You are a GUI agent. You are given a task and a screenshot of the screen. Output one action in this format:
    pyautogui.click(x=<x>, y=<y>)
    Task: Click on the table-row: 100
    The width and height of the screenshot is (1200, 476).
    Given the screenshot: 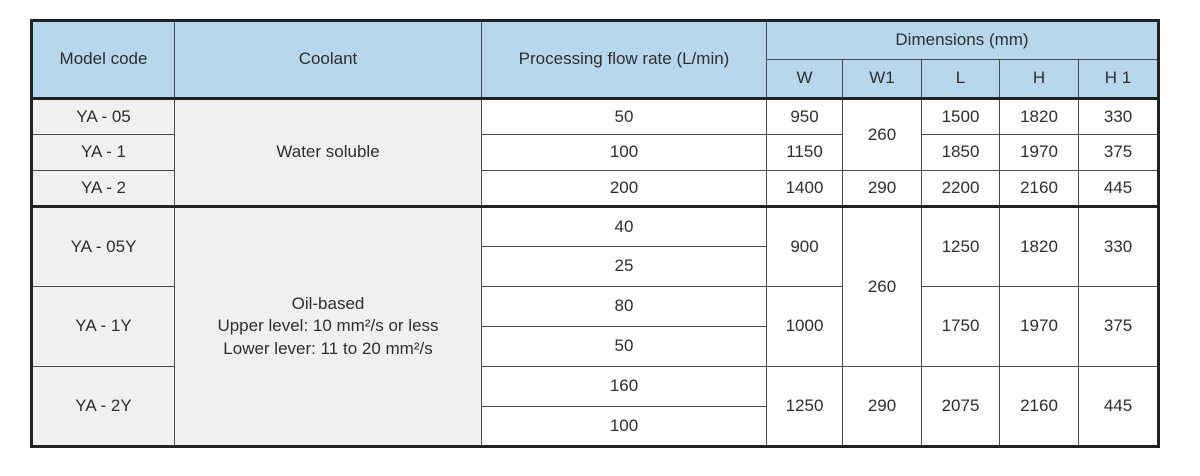 What is the action you would take?
    pyautogui.click(x=595, y=426)
    